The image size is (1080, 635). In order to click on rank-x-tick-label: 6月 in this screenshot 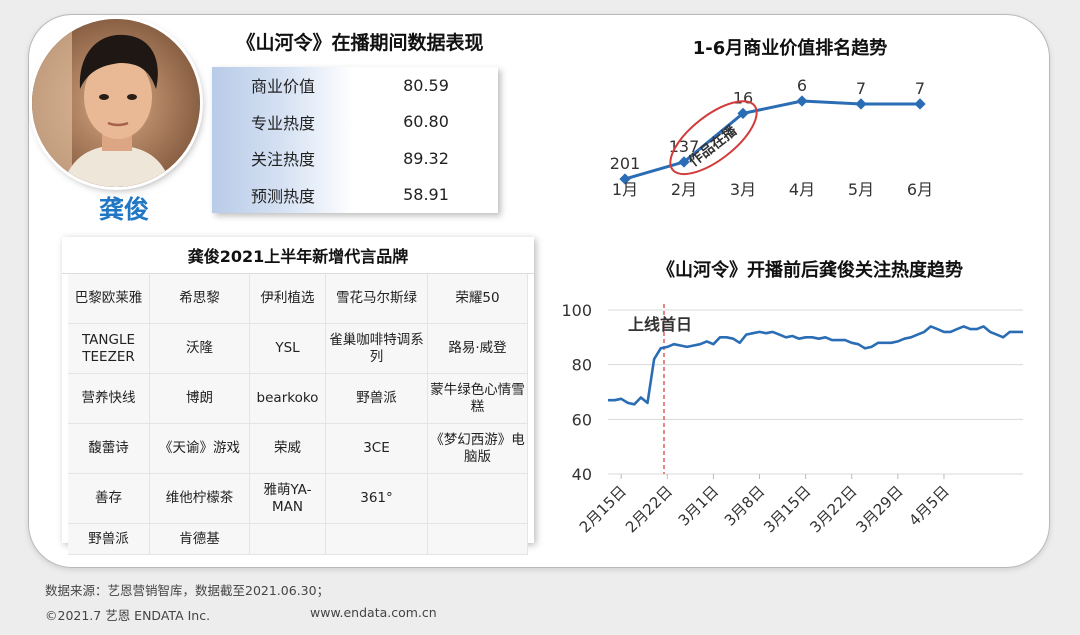, I will do `click(920, 189)`.